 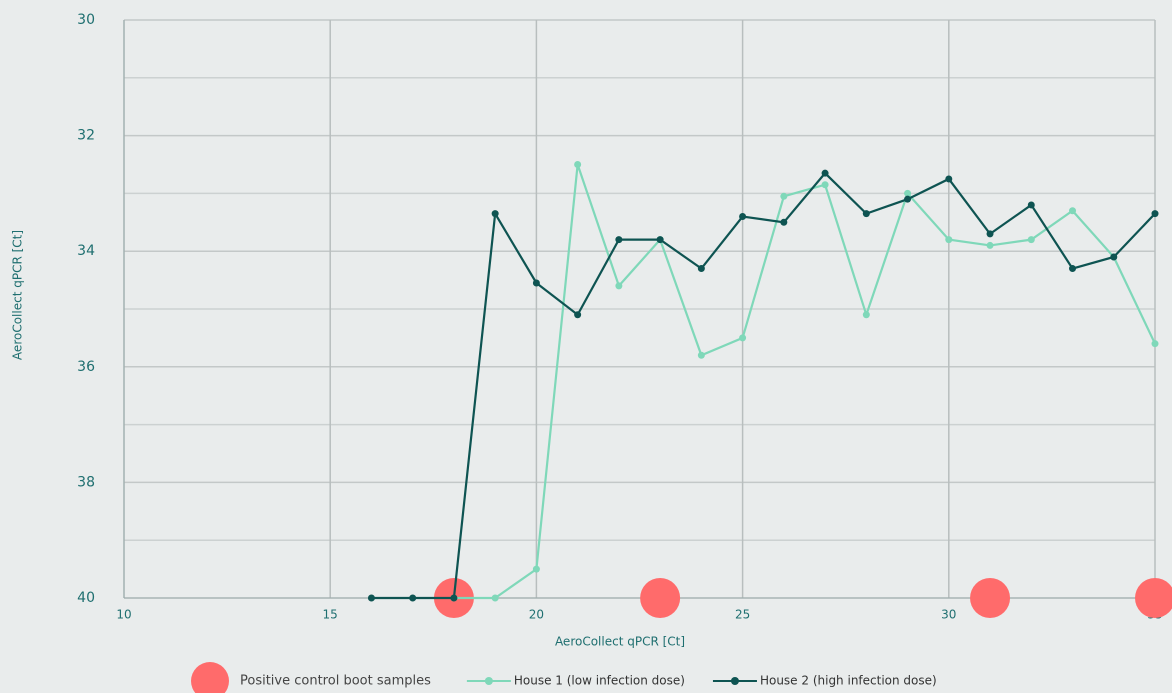 I want to click on legend-label: House 2 (high infection dose), so click(x=848, y=681).